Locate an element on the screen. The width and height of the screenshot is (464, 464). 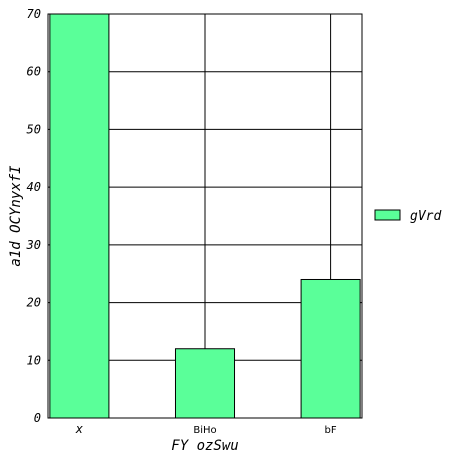
y-tick-label: 40 is located at coordinates (34, 187).